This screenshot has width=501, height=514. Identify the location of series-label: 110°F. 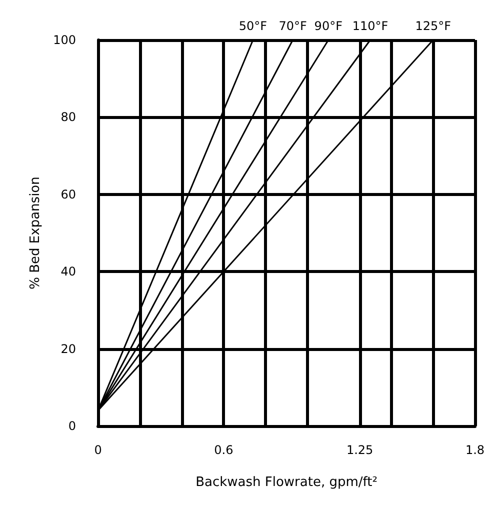
(370, 26).